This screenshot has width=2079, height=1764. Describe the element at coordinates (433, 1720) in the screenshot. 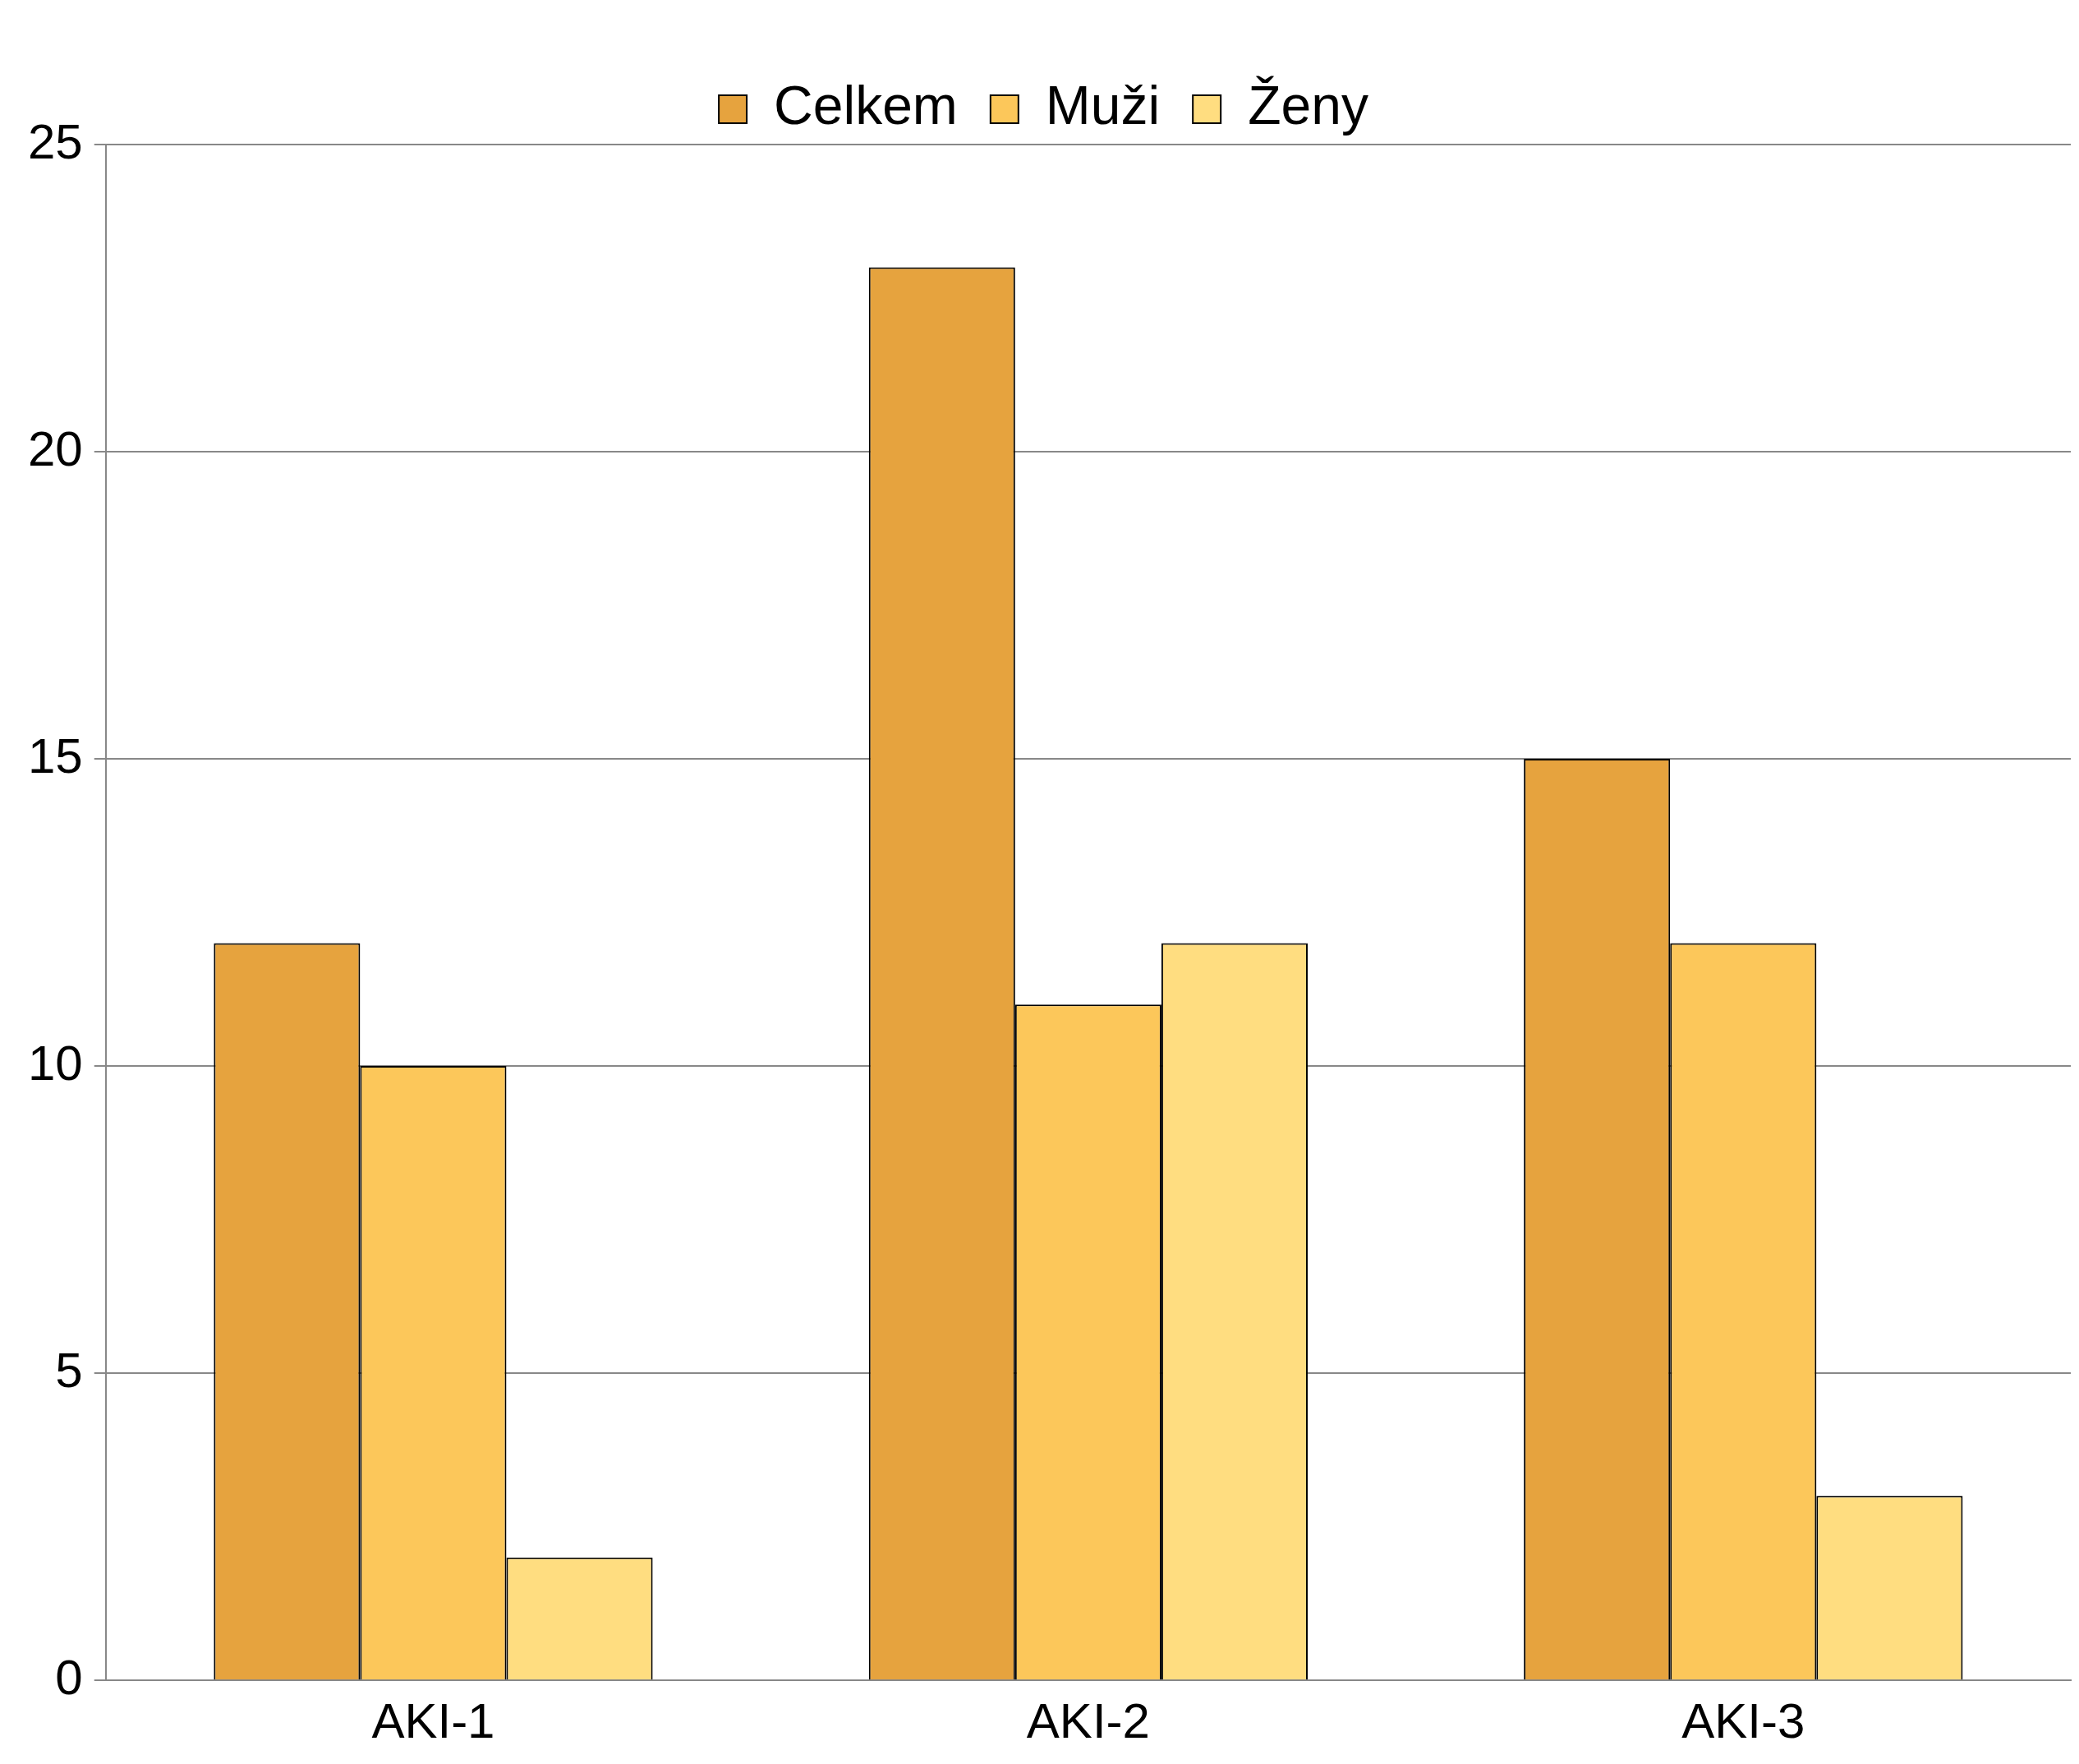

I see `x-tick-label: AKI-1` at that location.